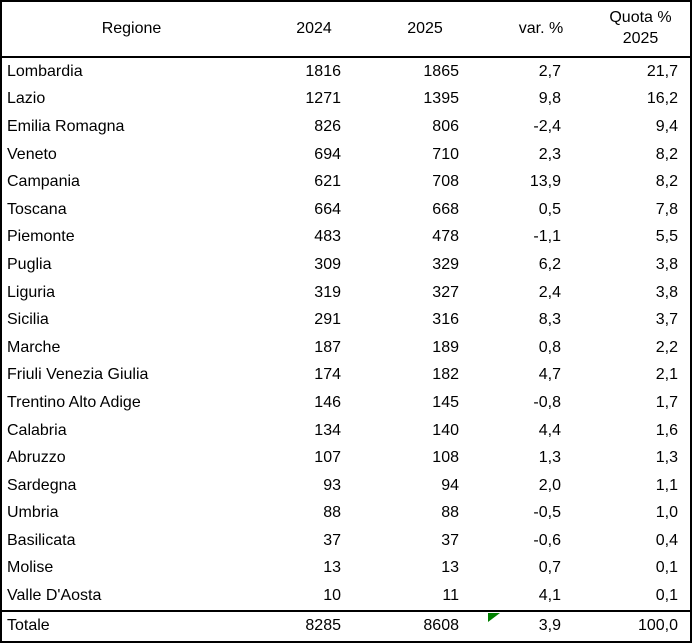 The height and width of the screenshot is (644, 696). I want to click on table-row: Molise 13 13 0,7 0,1, so click(346, 569).